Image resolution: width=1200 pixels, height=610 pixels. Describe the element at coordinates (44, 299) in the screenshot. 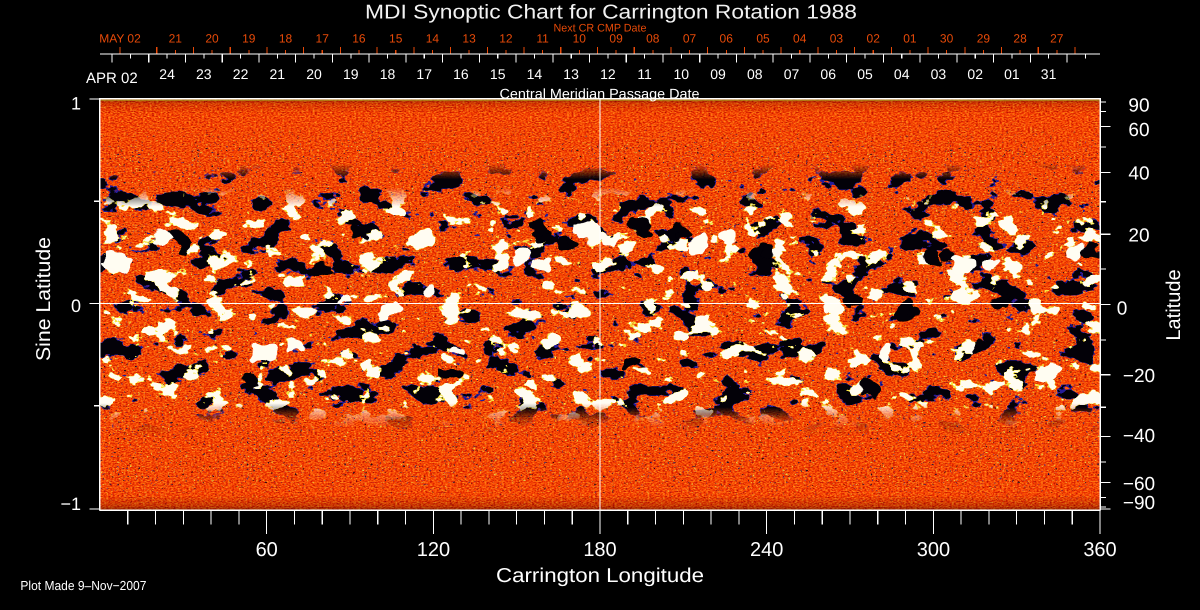

I see `svg-text: Sine Latitude` at that location.